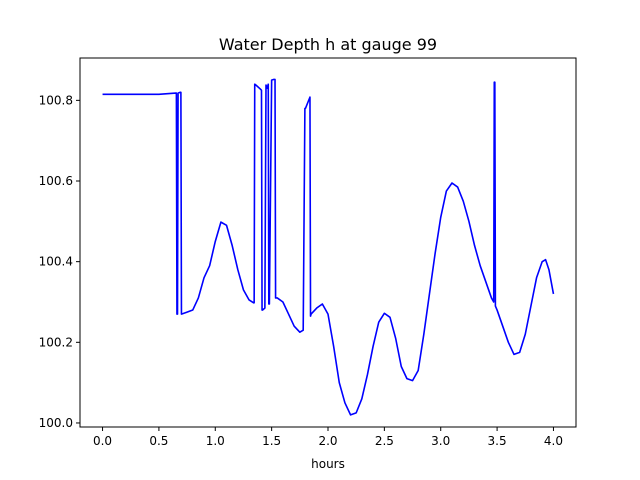 The image size is (640, 480). What do you see at coordinates (328, 44) in the screenshot?
I see `chart-title: Water Depth h at gauge 99` at bounding box center [328, 44].